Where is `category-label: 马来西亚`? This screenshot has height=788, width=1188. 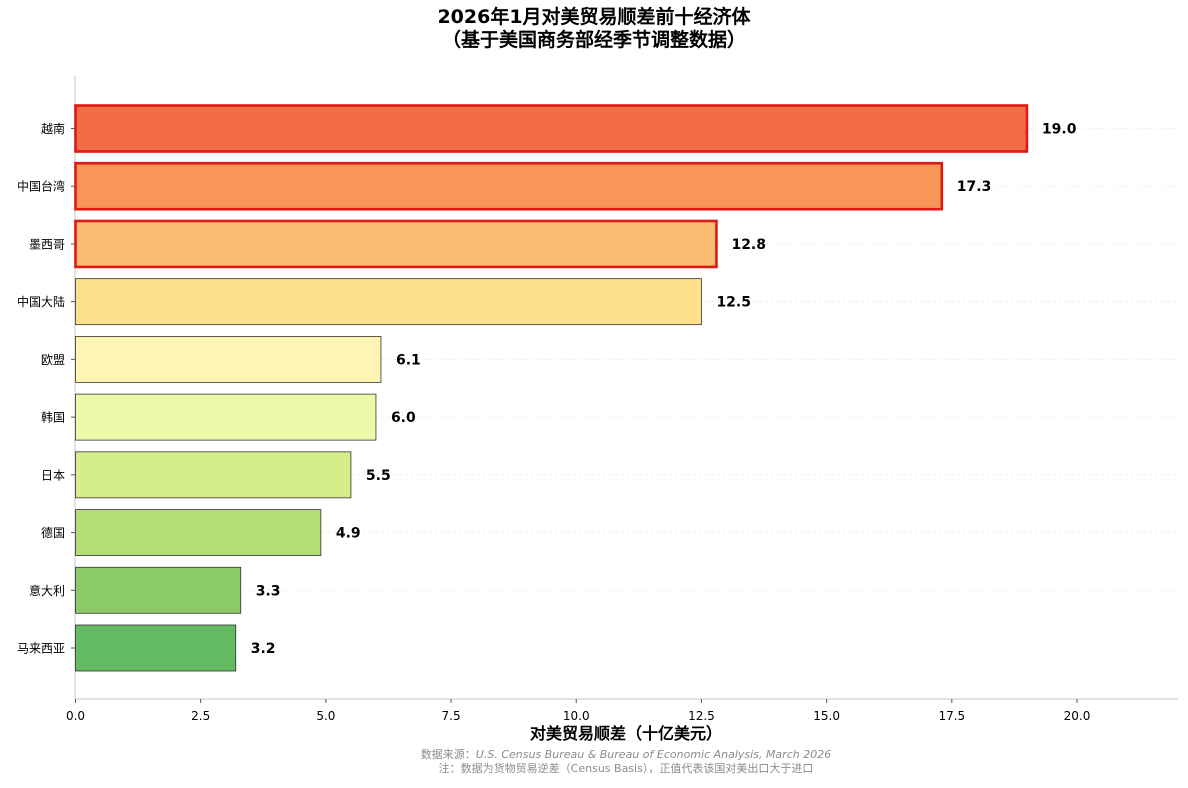
category-label: 马来西亚 is located at coordinates (41, 649).